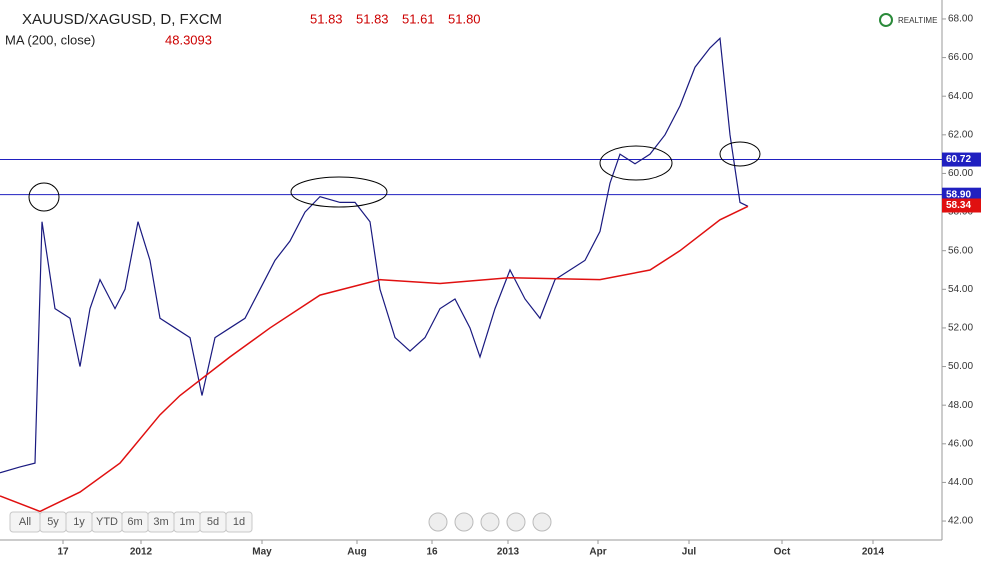 This screenshot has width=981, height=572. Describe the element at coordinates (689, 552) in the screenshot. I see `x-tick-label: Jul` at that location.